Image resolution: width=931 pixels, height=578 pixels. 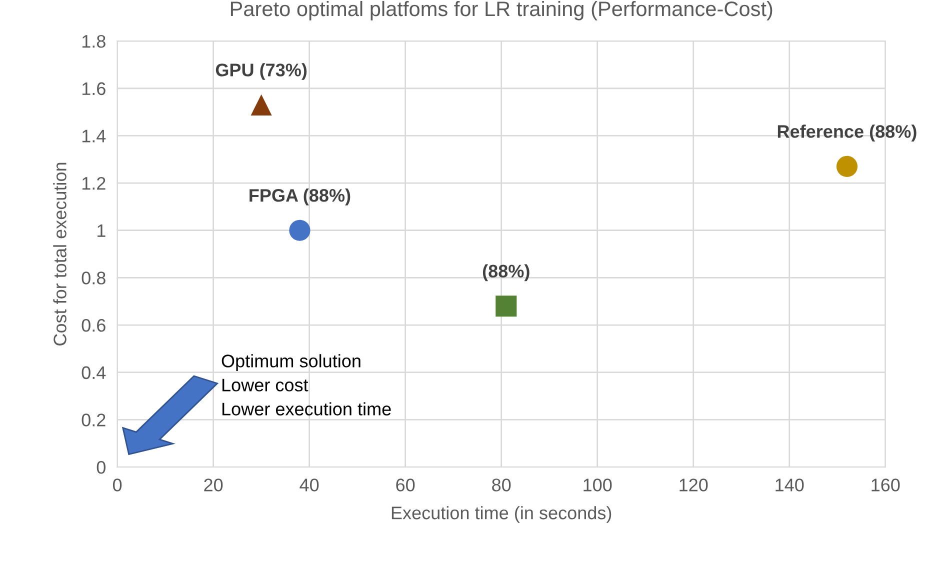 What do you see at coordinates (117, 485) in the screenshot?
I see `x-tick-label: 0` at bounding box center [117, 485].